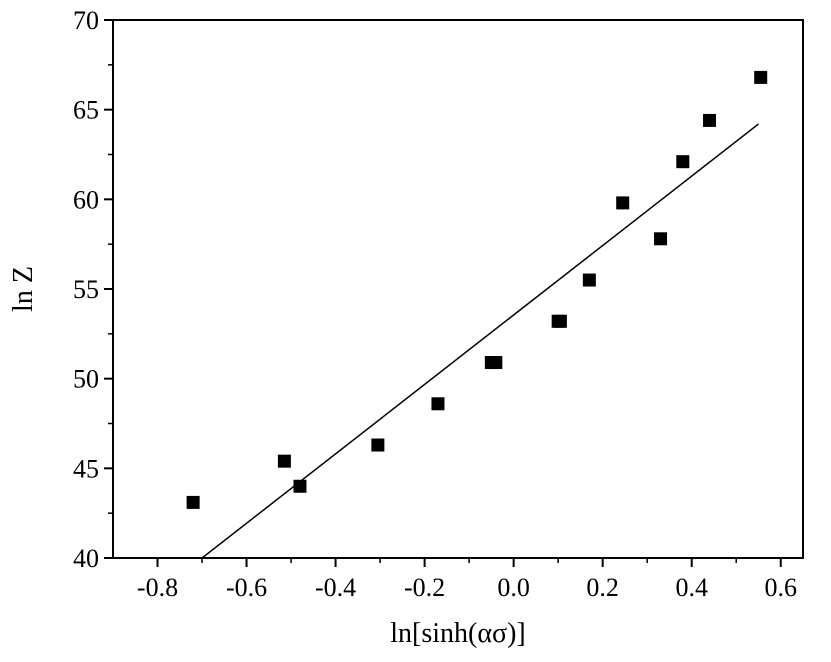 The image size is (831, 662). What do you see at coordinates (86, 110) in the screenshot?
I see `y-tick-label: 65` at bounding box center [86, 110].